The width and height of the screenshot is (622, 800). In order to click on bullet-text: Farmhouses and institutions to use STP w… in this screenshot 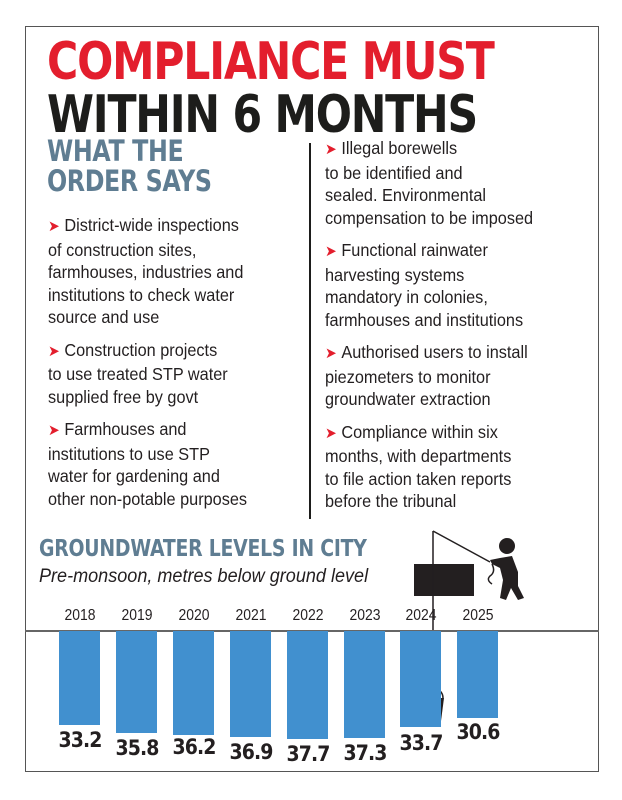, I will do `click(148, 464)`.